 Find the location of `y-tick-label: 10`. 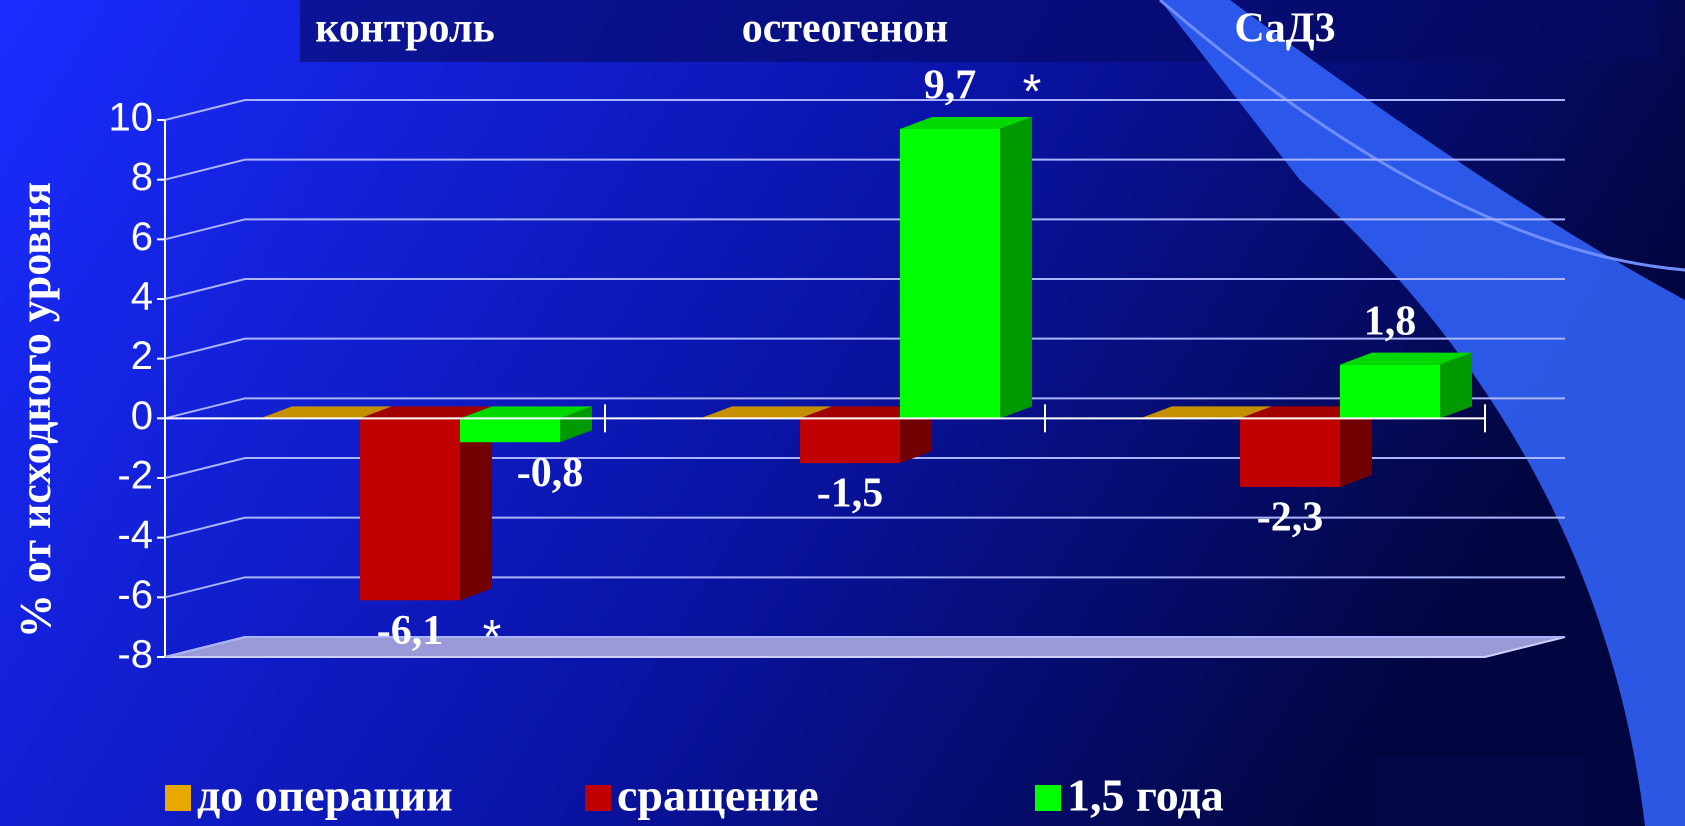

y-tick-label: 10 is located at coordinates (131, 118).